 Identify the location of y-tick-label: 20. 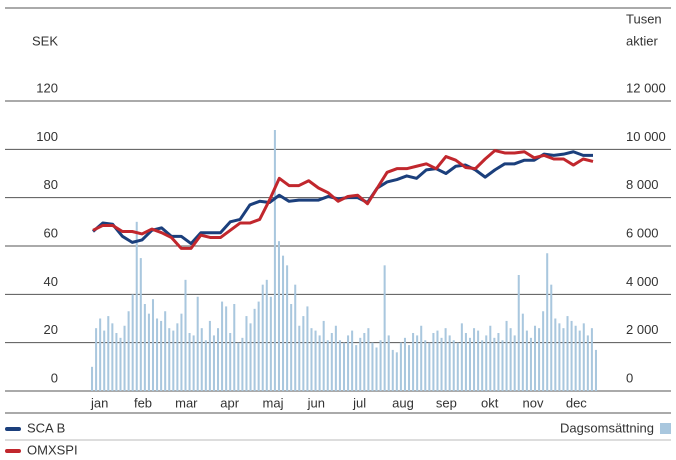
(51, 329).